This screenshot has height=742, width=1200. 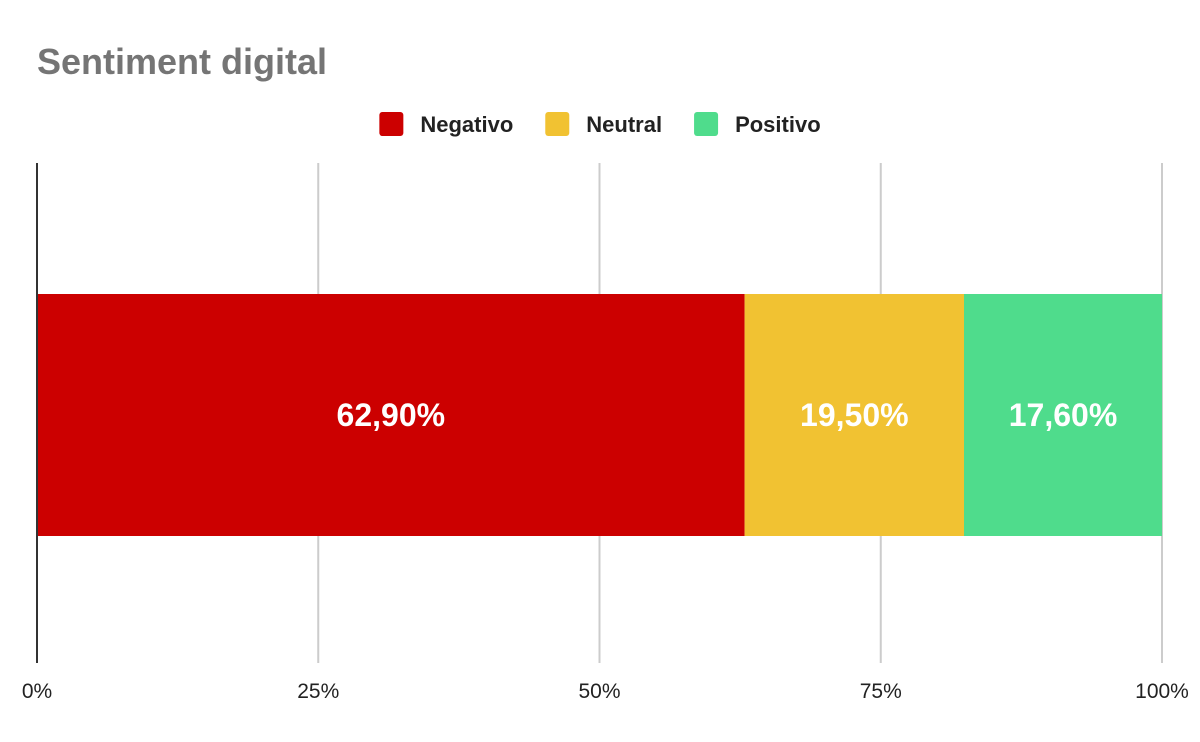 I want to click on legend-label-negativo: Negativo, so click(x=466, y=124).